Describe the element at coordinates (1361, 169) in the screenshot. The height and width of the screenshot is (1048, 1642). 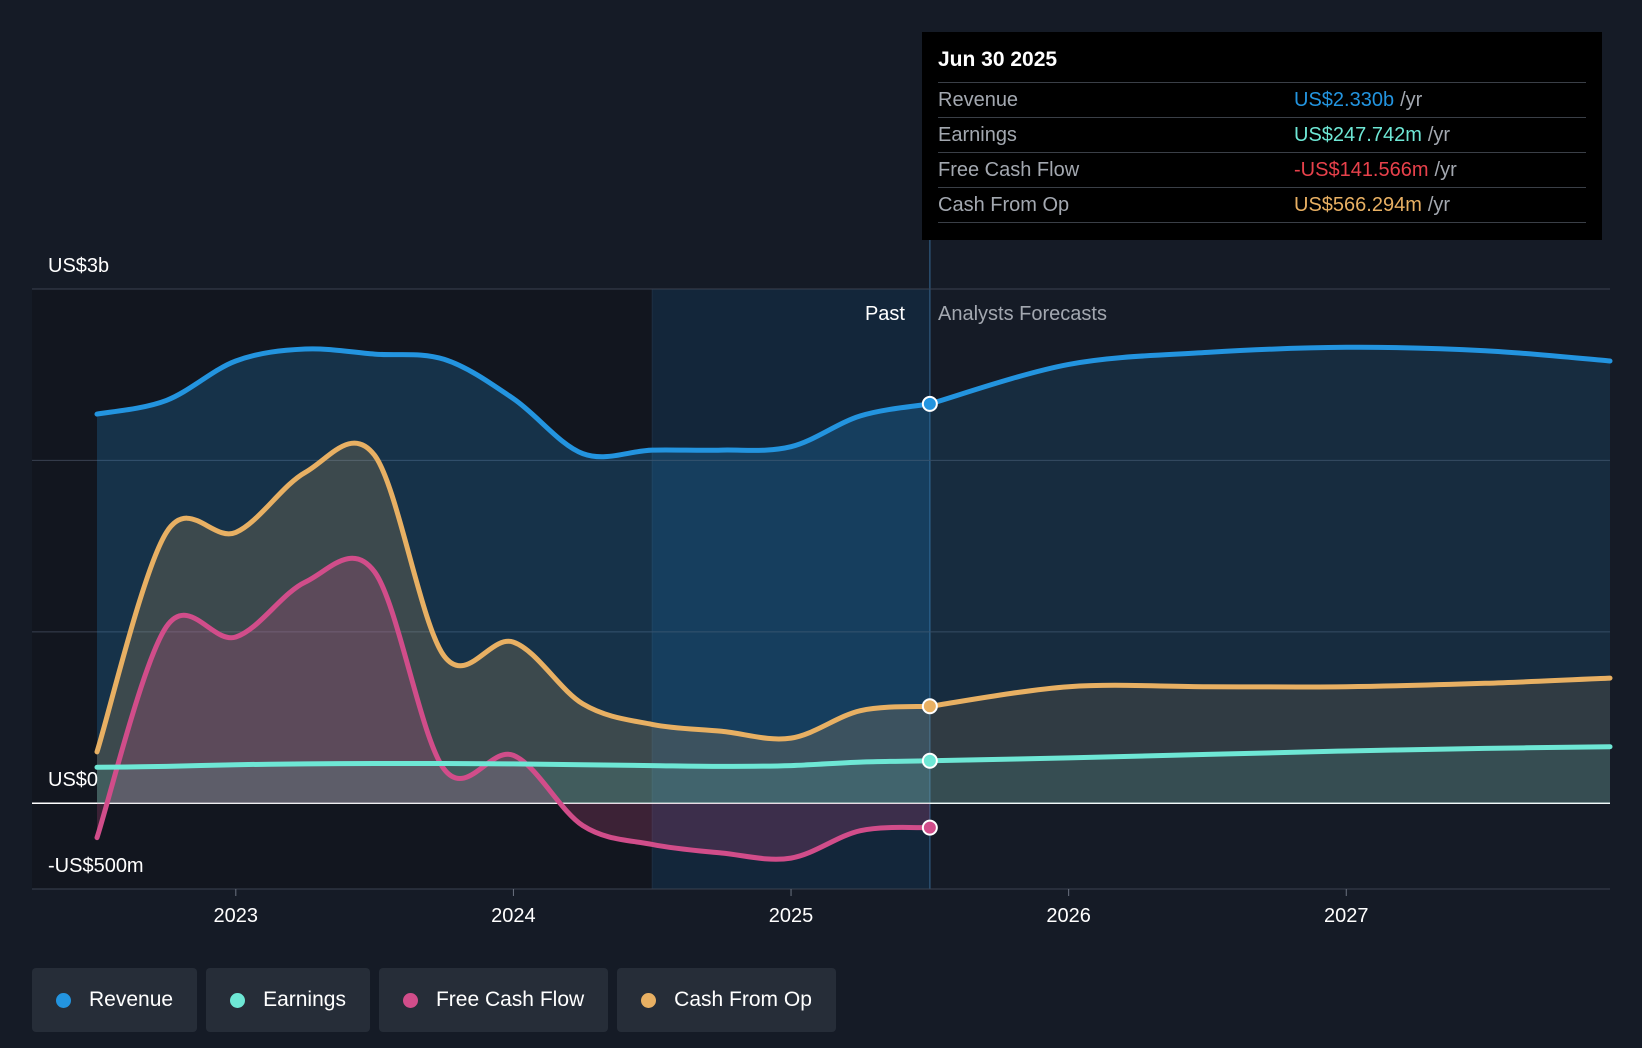
I see `tooltip-value: -US$141.566m` at that location.